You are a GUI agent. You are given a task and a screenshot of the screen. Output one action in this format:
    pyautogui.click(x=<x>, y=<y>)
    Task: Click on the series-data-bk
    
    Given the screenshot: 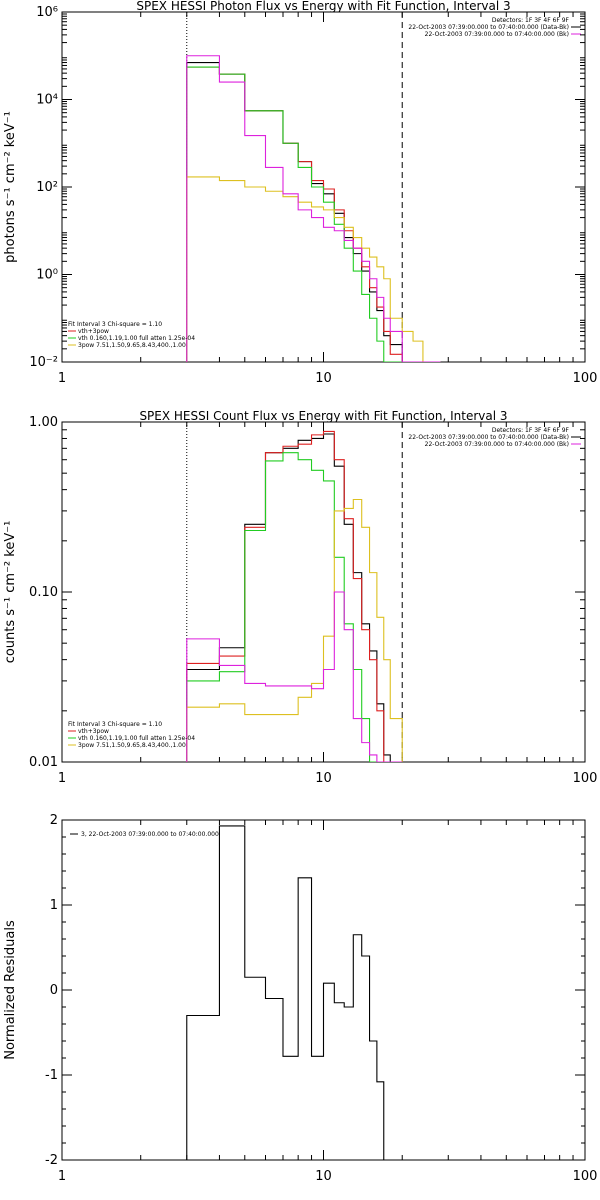 What is the action you would take?
    pyautogui.click(x=294, y=597)
    